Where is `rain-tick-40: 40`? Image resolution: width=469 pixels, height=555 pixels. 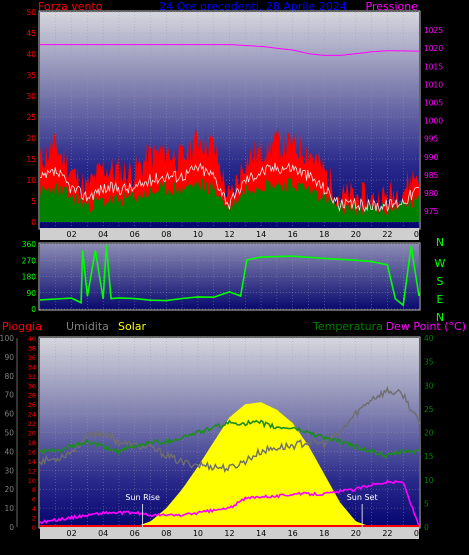
rain-tick-40: 40 is located at coordinates (32, 339).